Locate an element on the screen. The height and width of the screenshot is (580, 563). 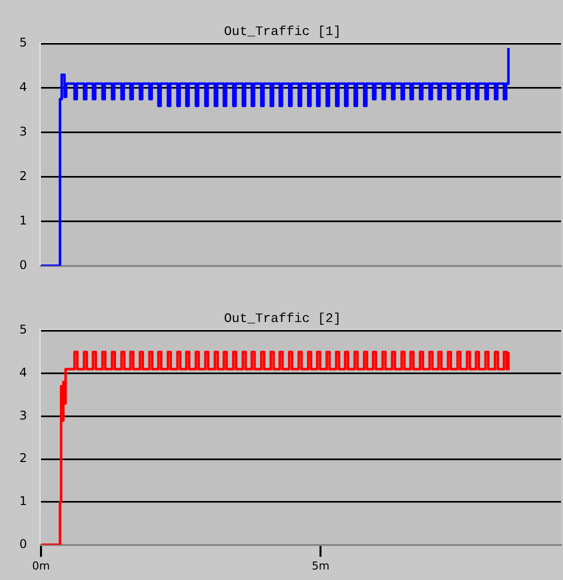
x-tick-label: 5m is located at coordinates (321, 565).